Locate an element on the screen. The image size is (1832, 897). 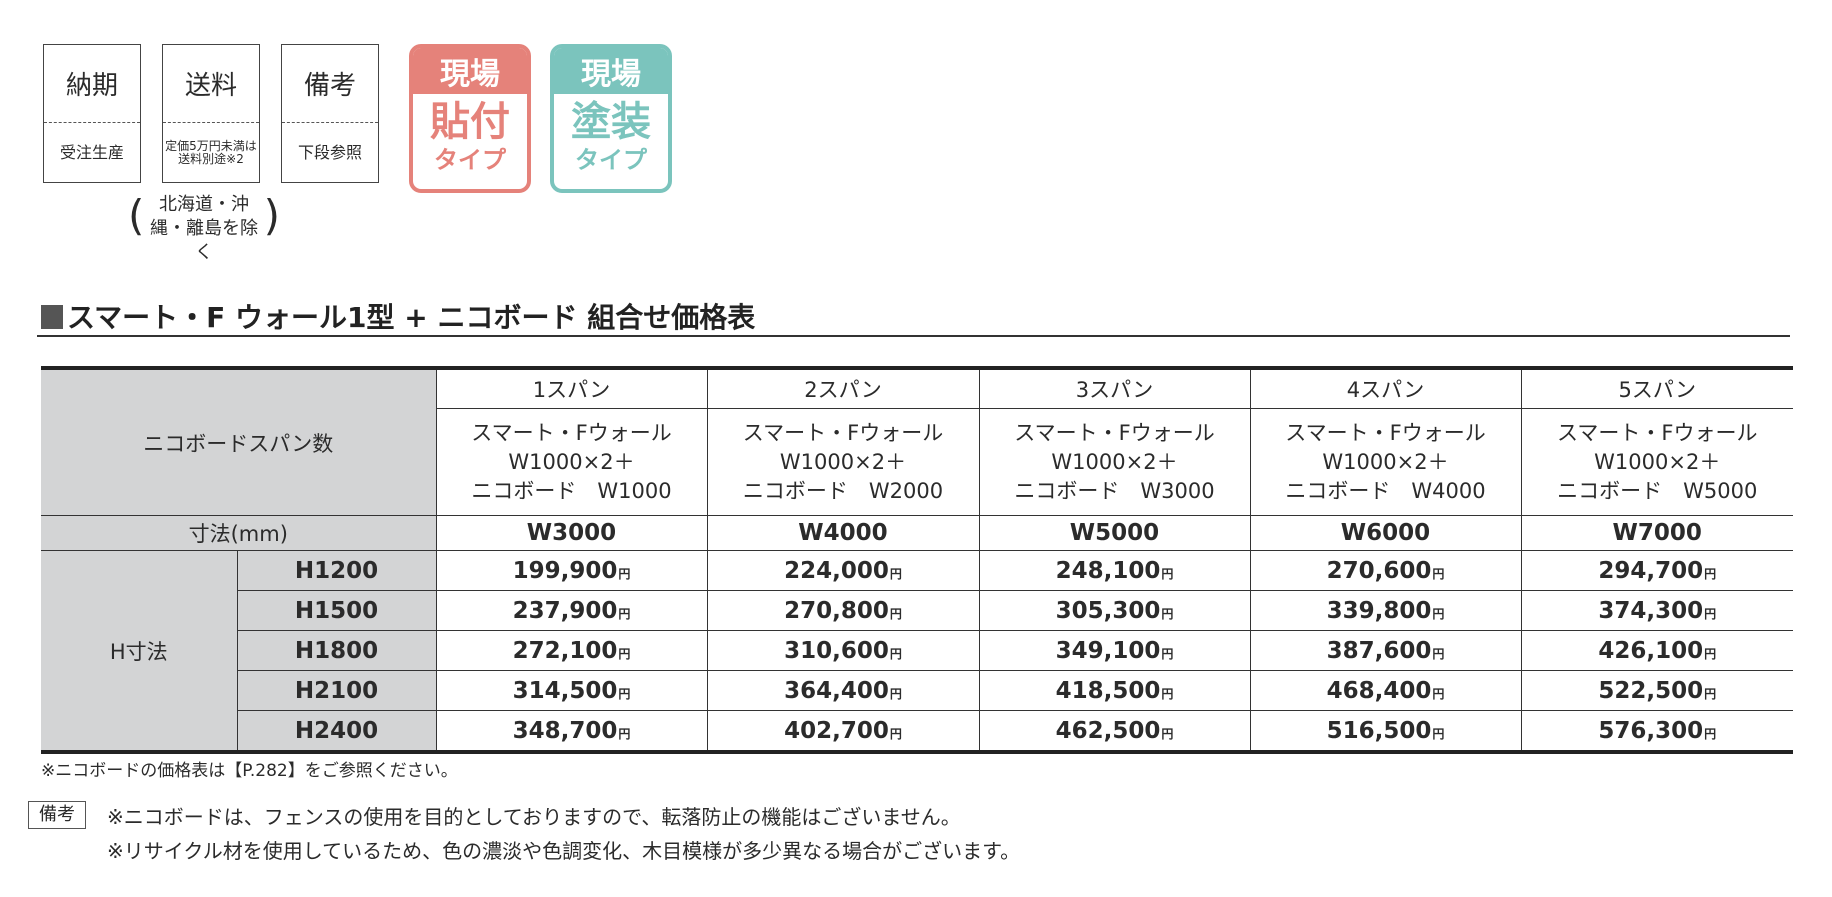
span-description: スマート・Fウォール W1000×2＋ ニコボード W5000 is located at coordinates (1656, 462).